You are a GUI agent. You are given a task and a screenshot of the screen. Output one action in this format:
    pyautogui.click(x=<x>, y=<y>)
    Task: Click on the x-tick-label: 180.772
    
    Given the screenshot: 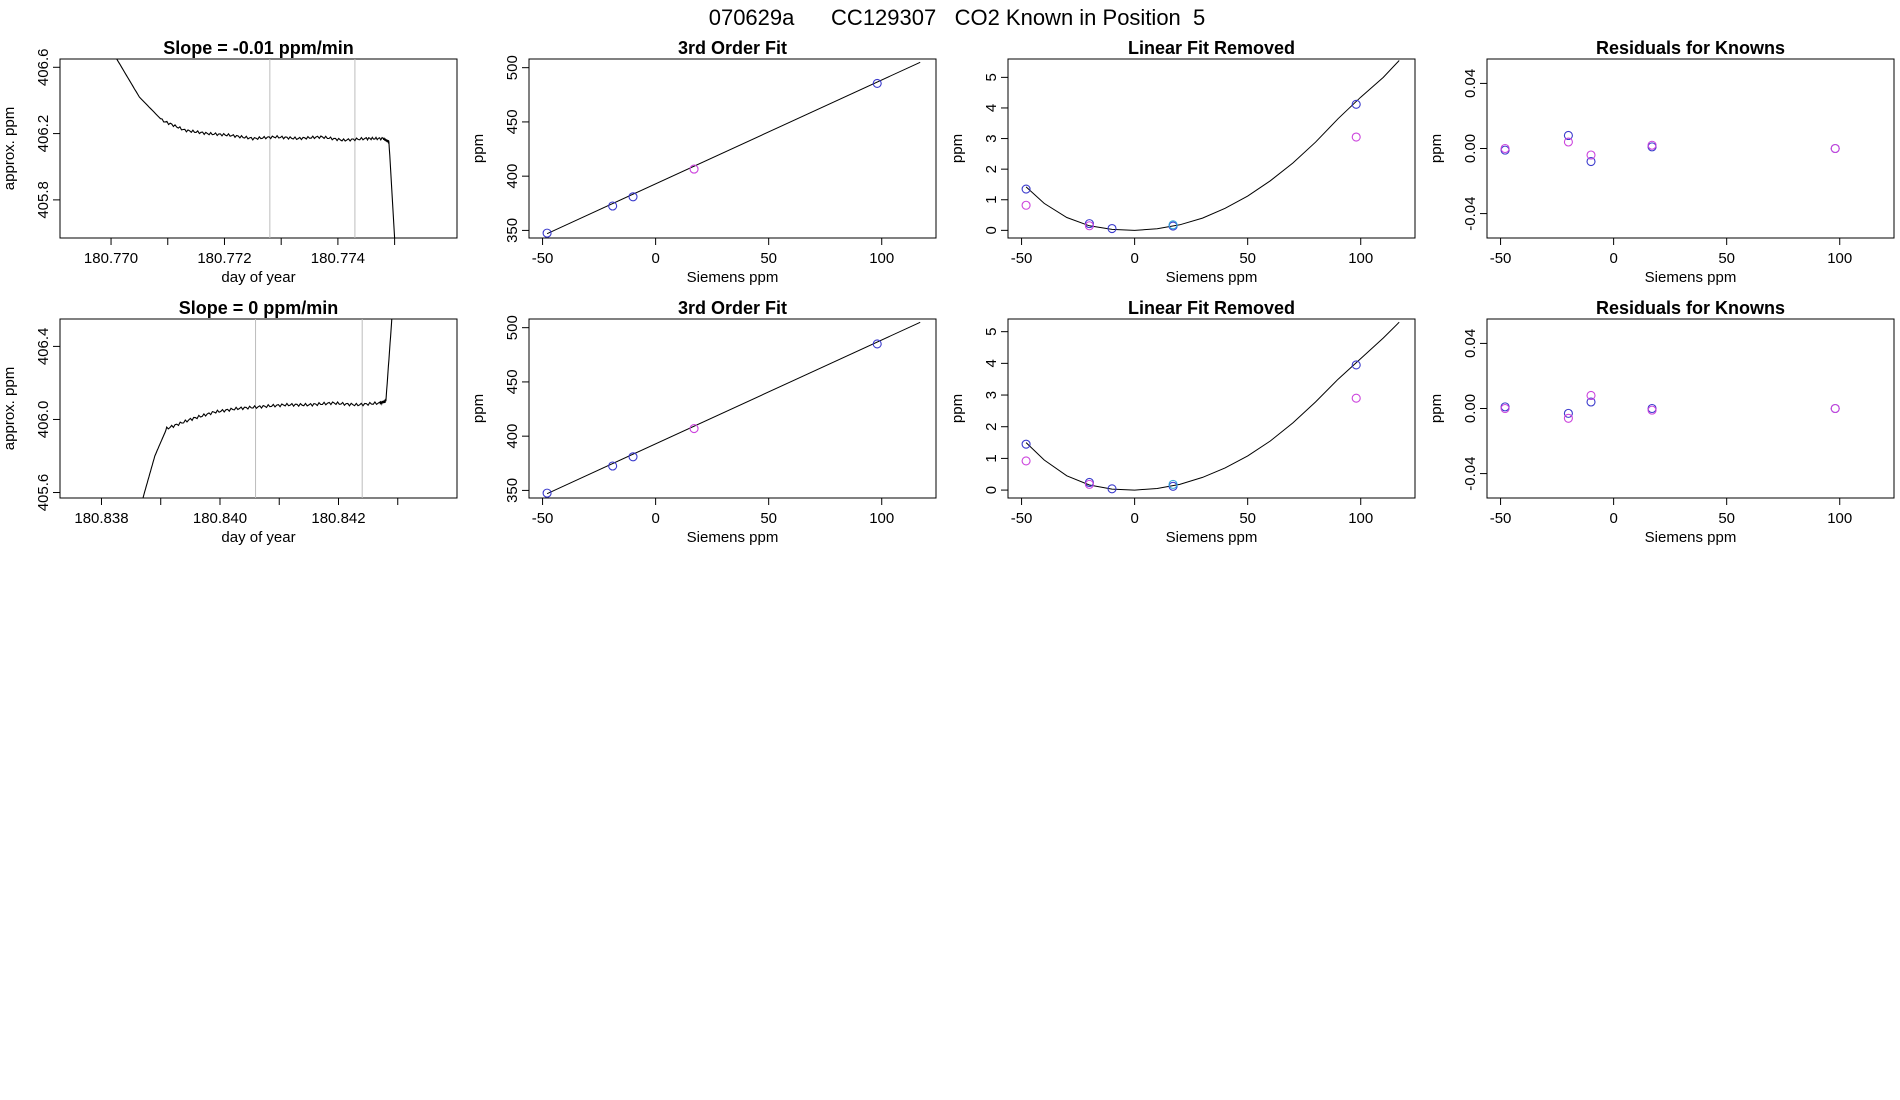 What is the action you would take?
    pyautogui.click(x=224, y=258)
    